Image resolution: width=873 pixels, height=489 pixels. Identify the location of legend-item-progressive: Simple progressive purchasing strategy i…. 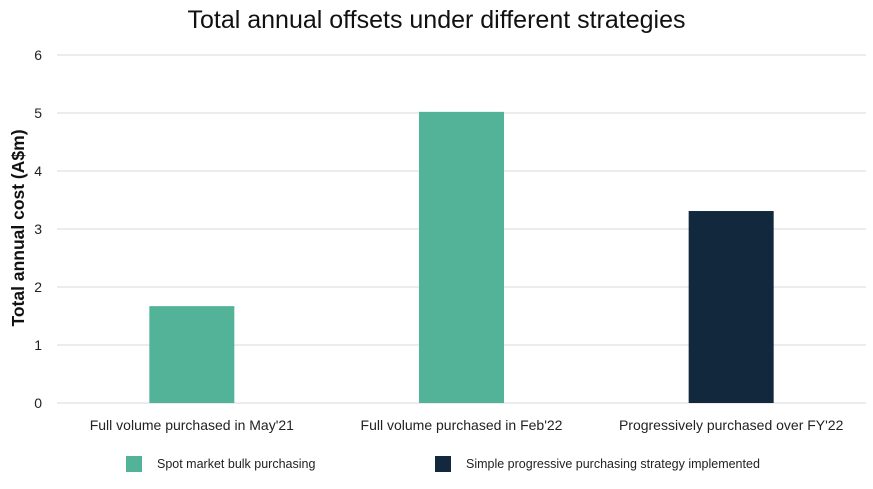
(597, 464).